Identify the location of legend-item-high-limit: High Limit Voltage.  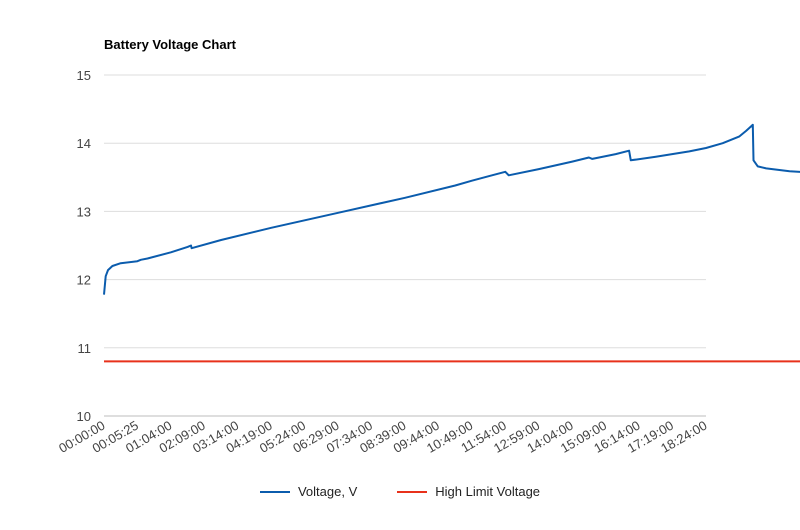
(468, 491).